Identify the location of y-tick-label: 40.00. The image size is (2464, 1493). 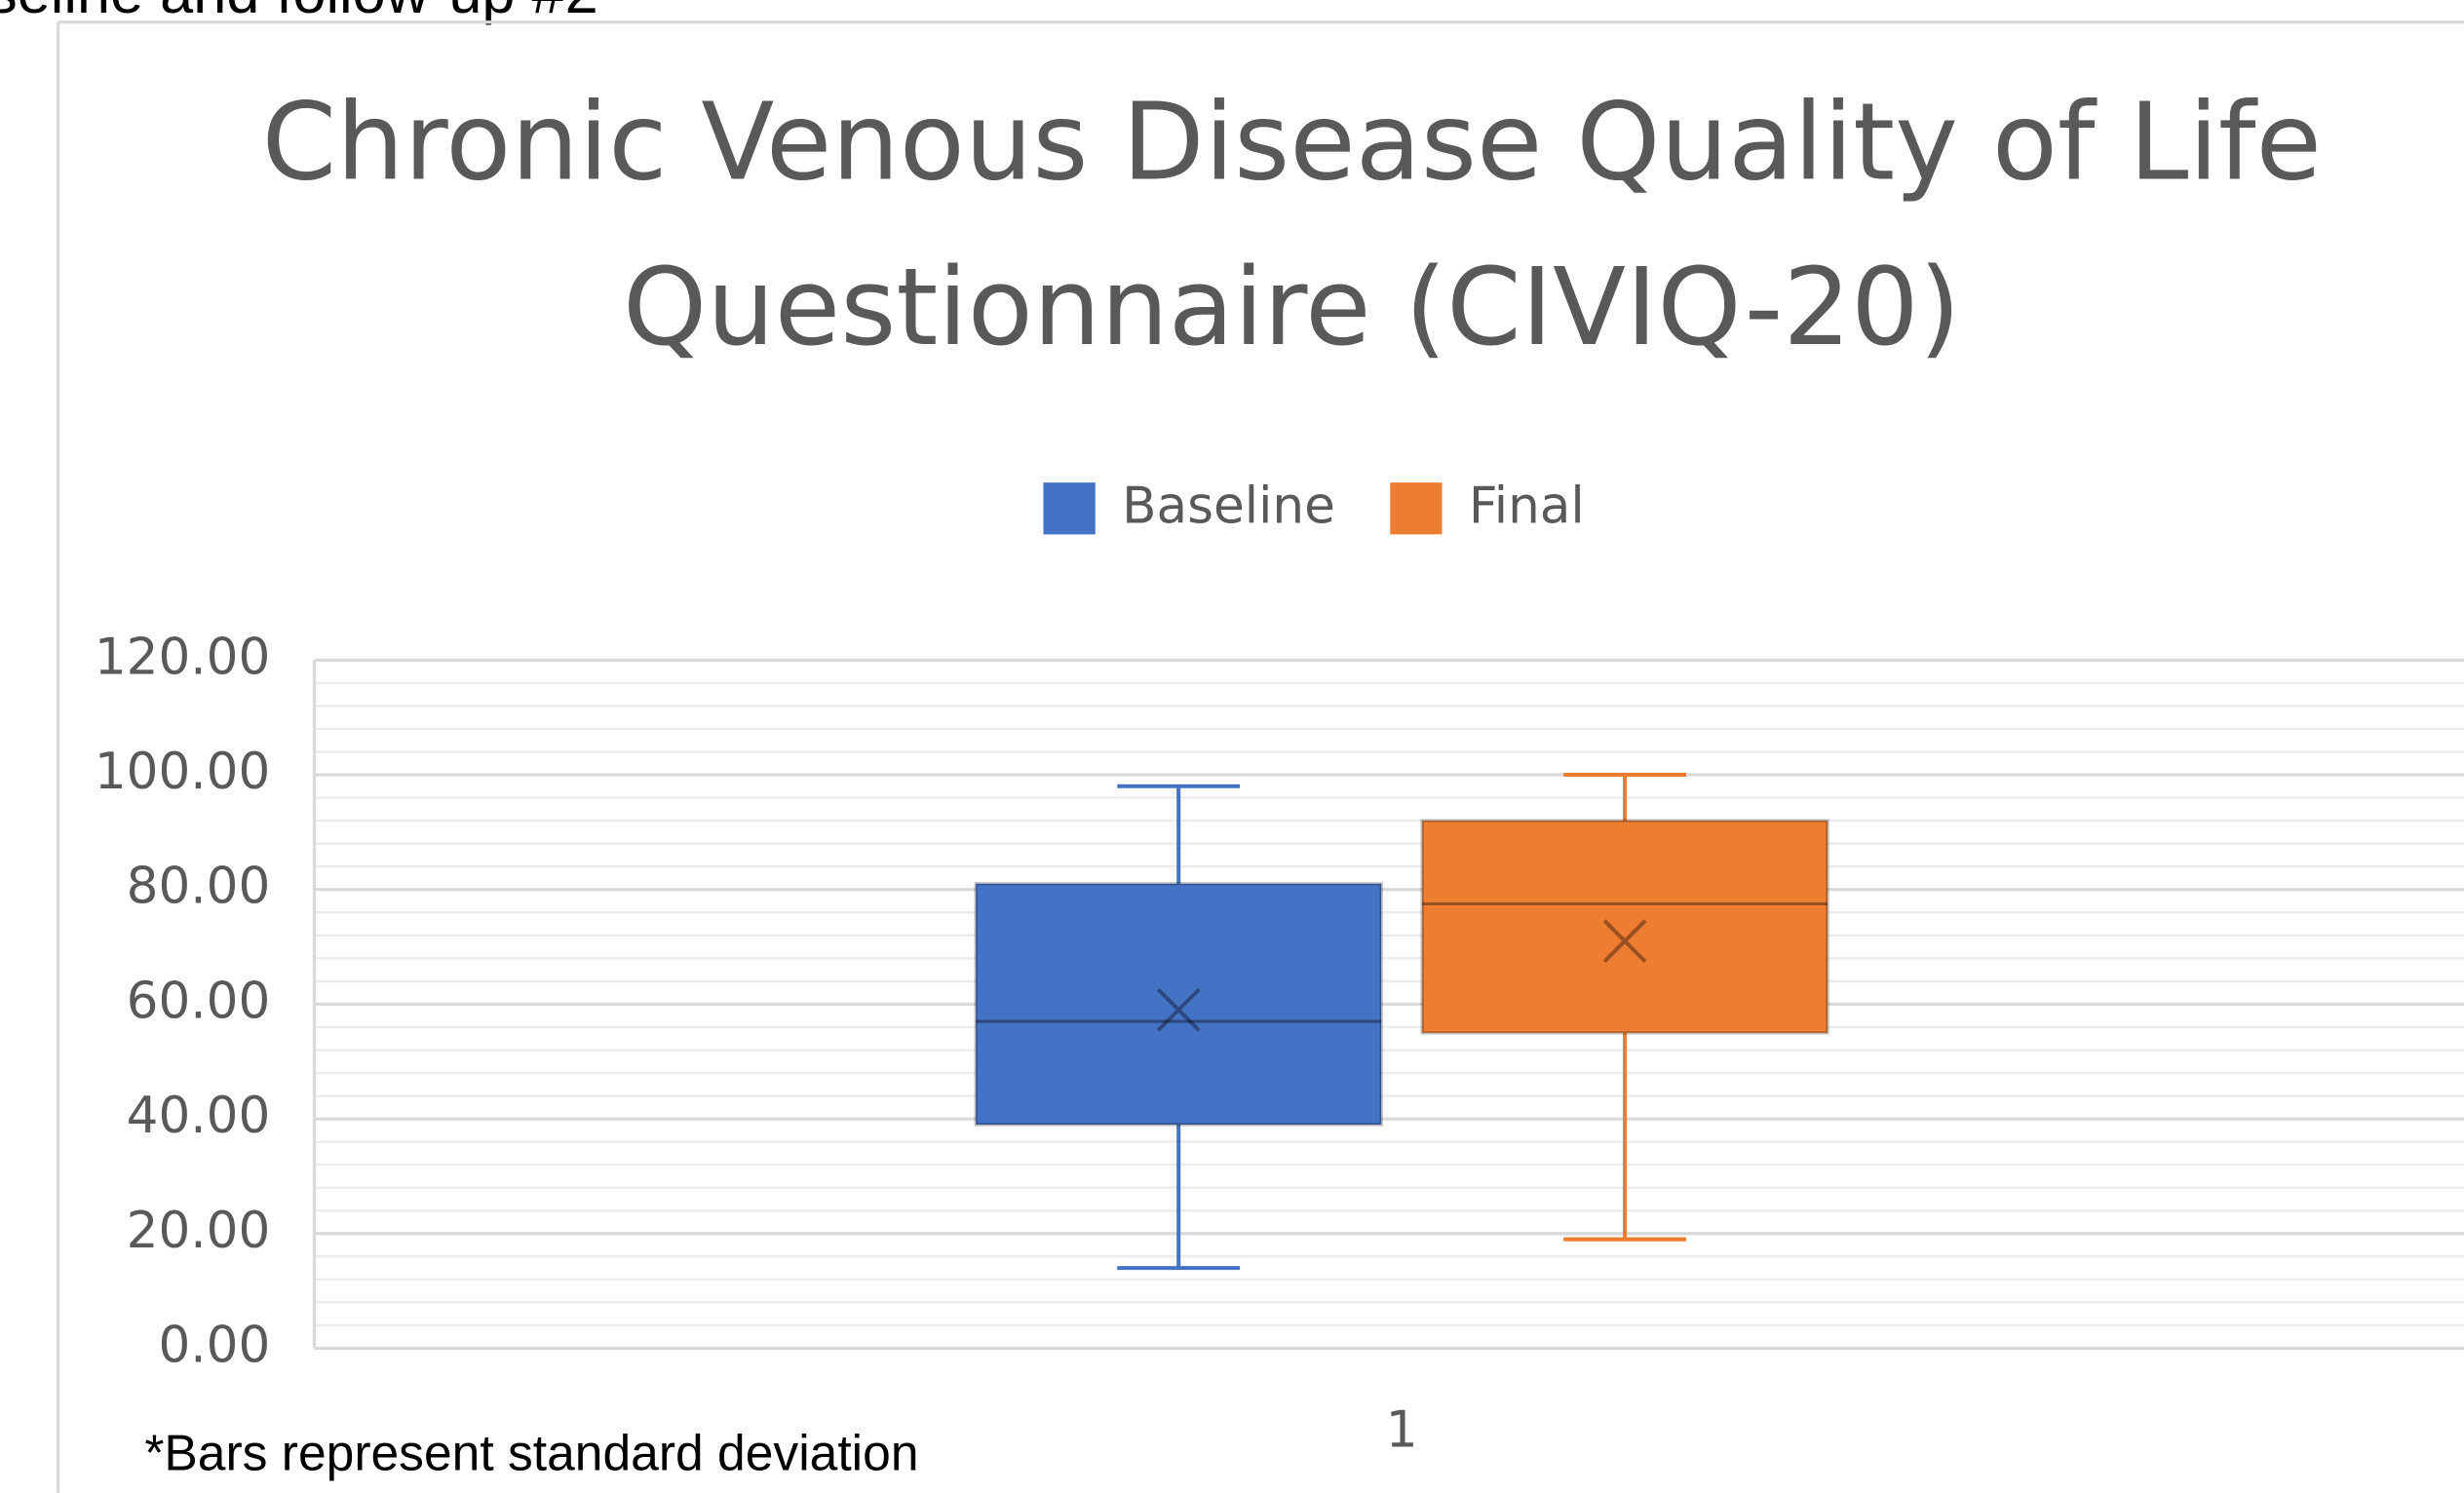
(199, 1116).